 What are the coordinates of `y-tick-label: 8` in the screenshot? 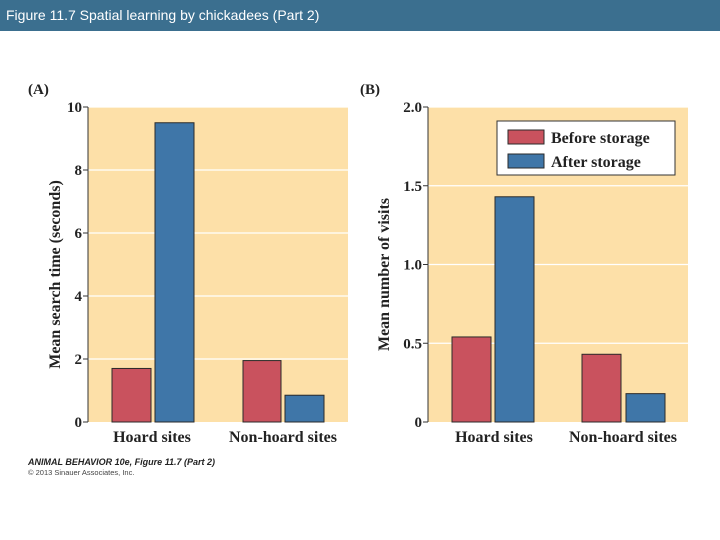 It's located at (79, 171).